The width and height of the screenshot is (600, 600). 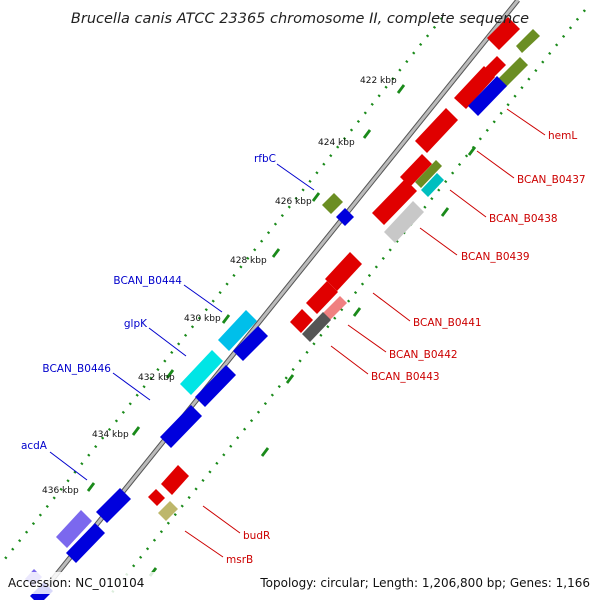 I want to click on tick-label: 424 kbp, so click(x=336, y=143).